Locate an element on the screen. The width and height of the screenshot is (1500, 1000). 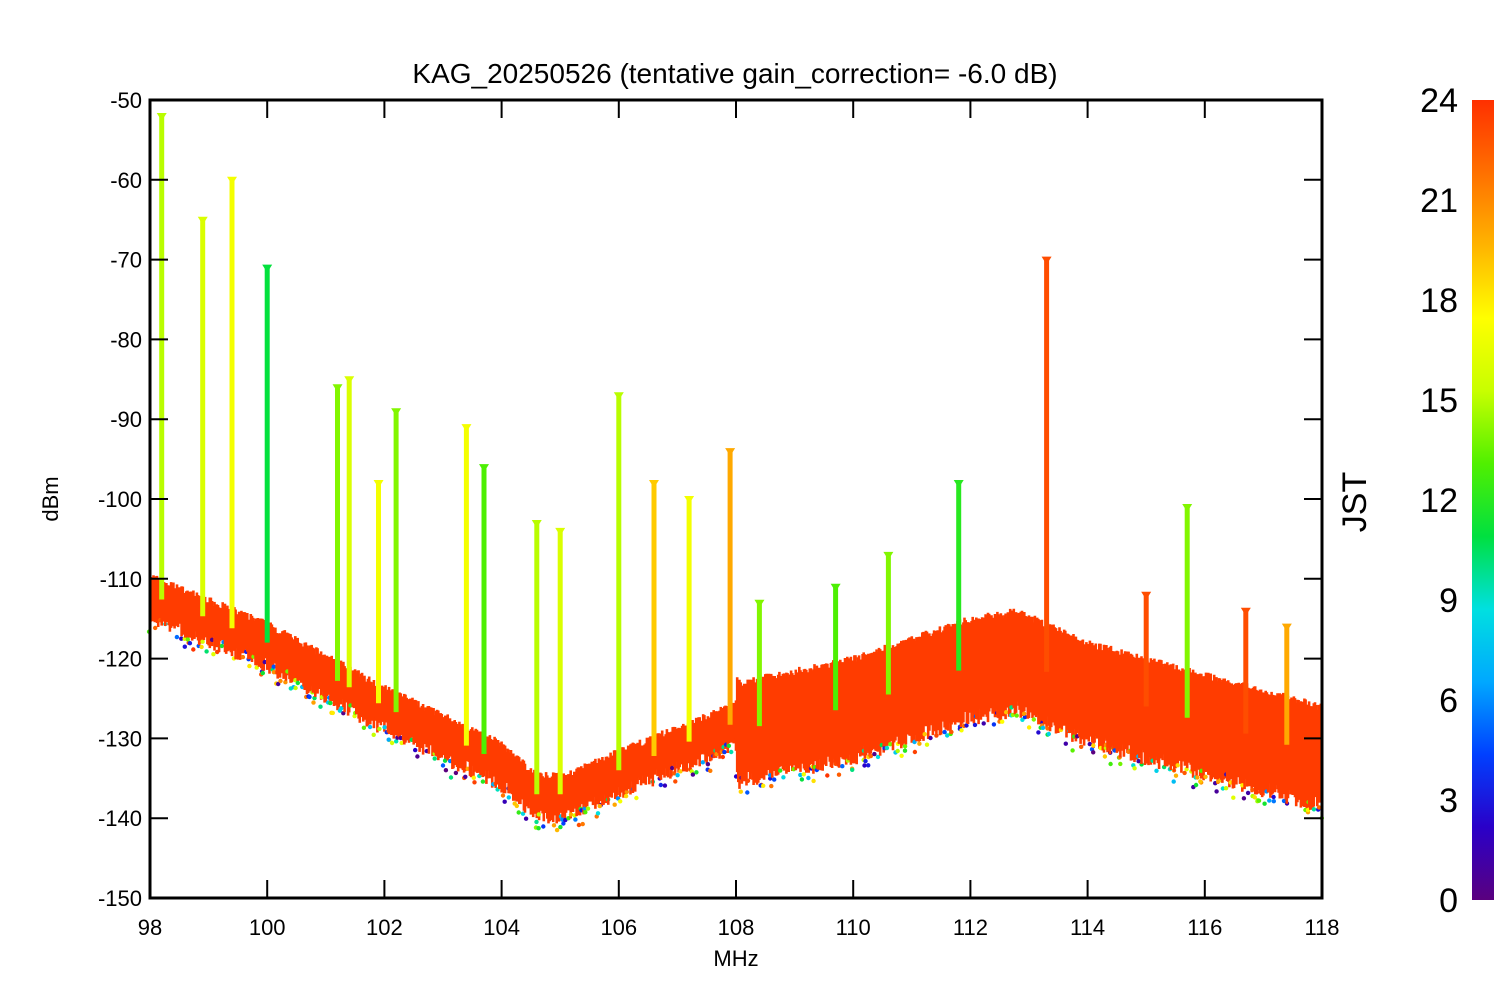
colorbar-tick-label: 24 is located at coordinates (1439, 101).